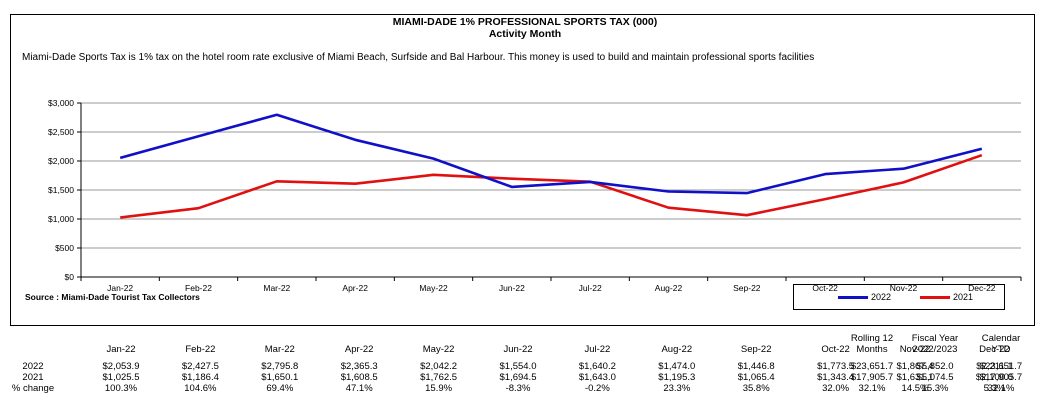 Image resolution: width=1050 pixels, height=406 pixels. I want to click on table-cell: $1,694.5, so click(518, 377).